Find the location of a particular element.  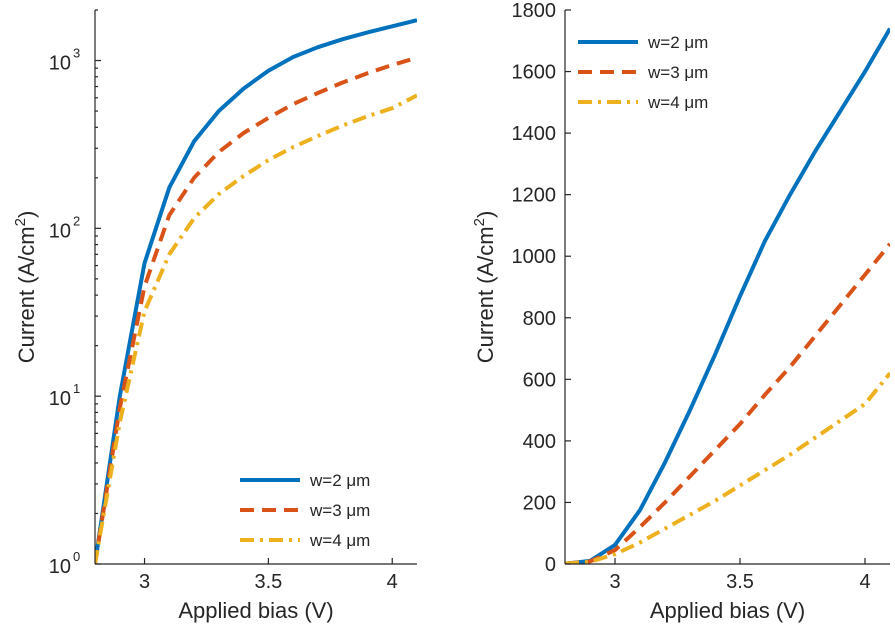

y-tick-exponent: 0 is located at coordinates (76, 556).